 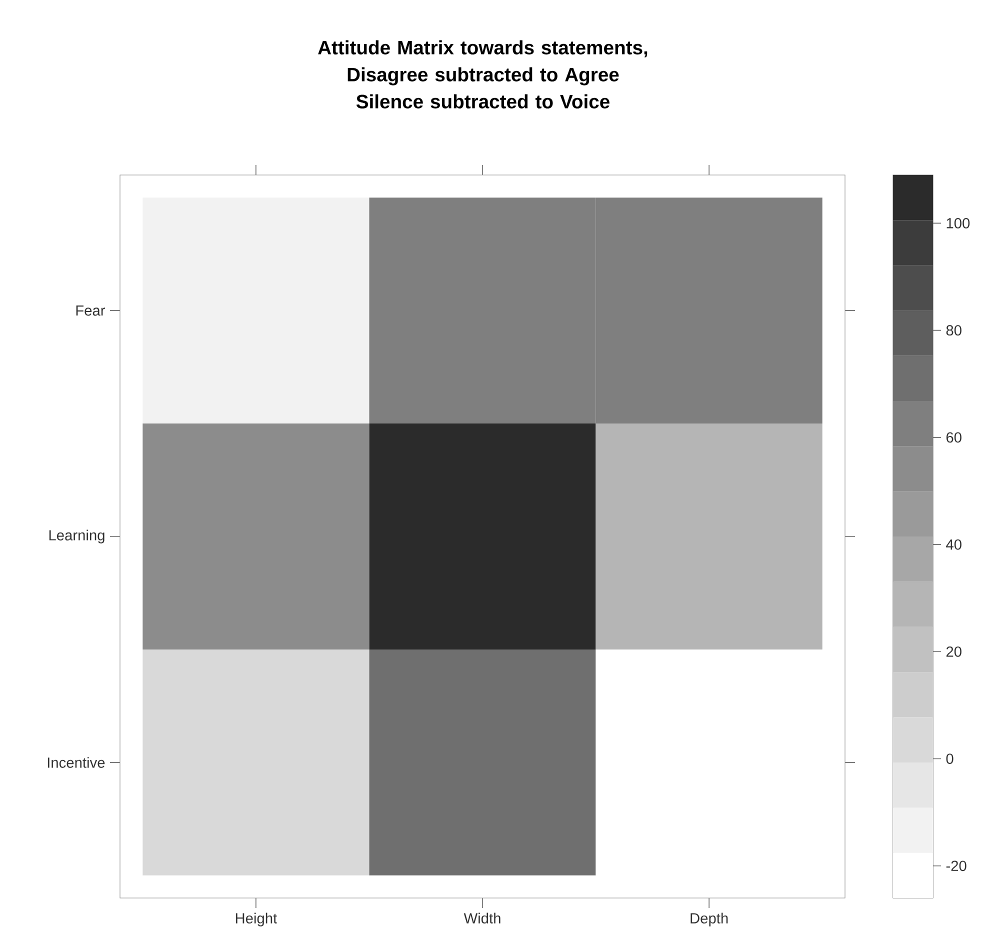 What do you see at coordinates (954, 330) in the screenshot?
I see `color-bar-label: 80` at bounding box center [954, 330].